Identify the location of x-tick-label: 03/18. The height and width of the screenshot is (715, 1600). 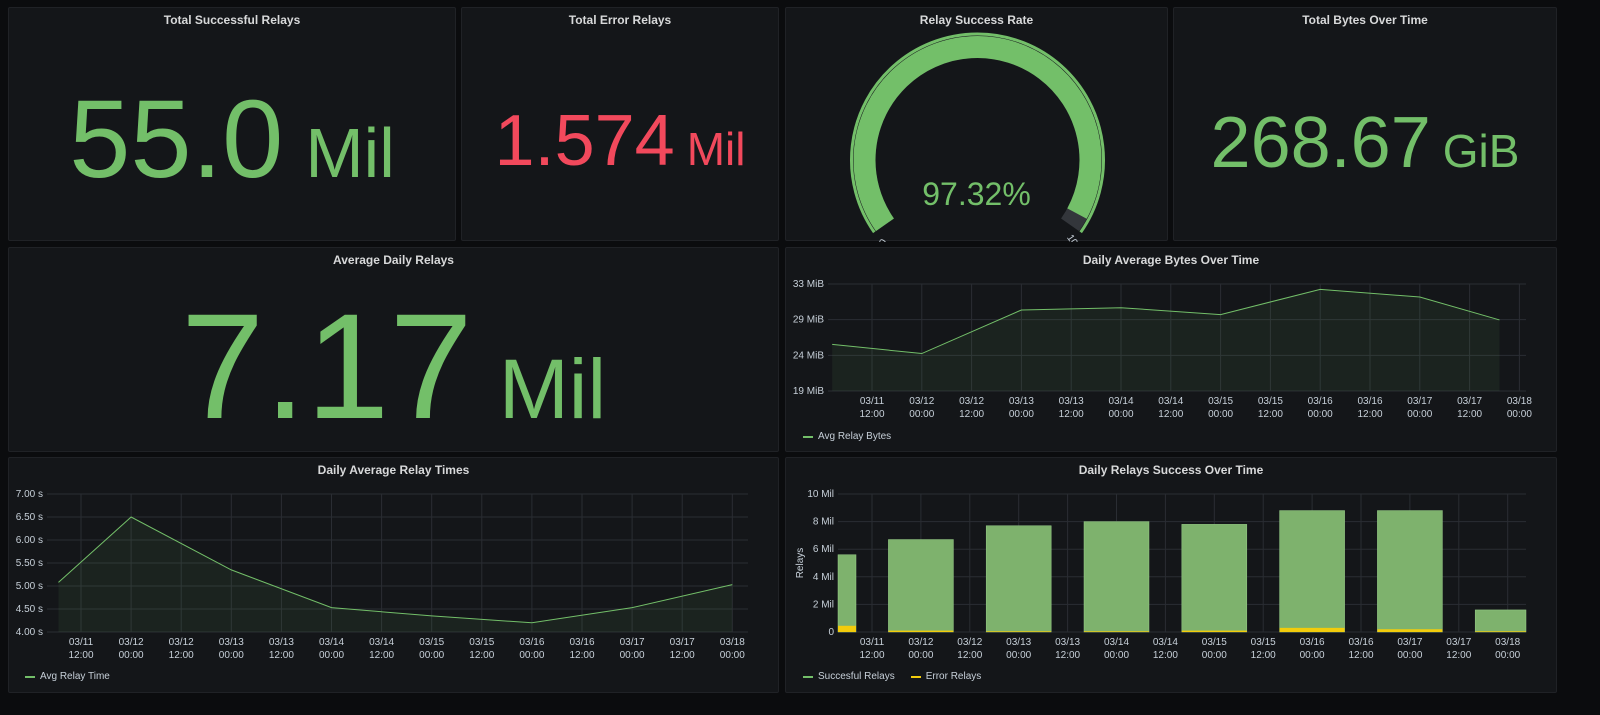
(732, 642).